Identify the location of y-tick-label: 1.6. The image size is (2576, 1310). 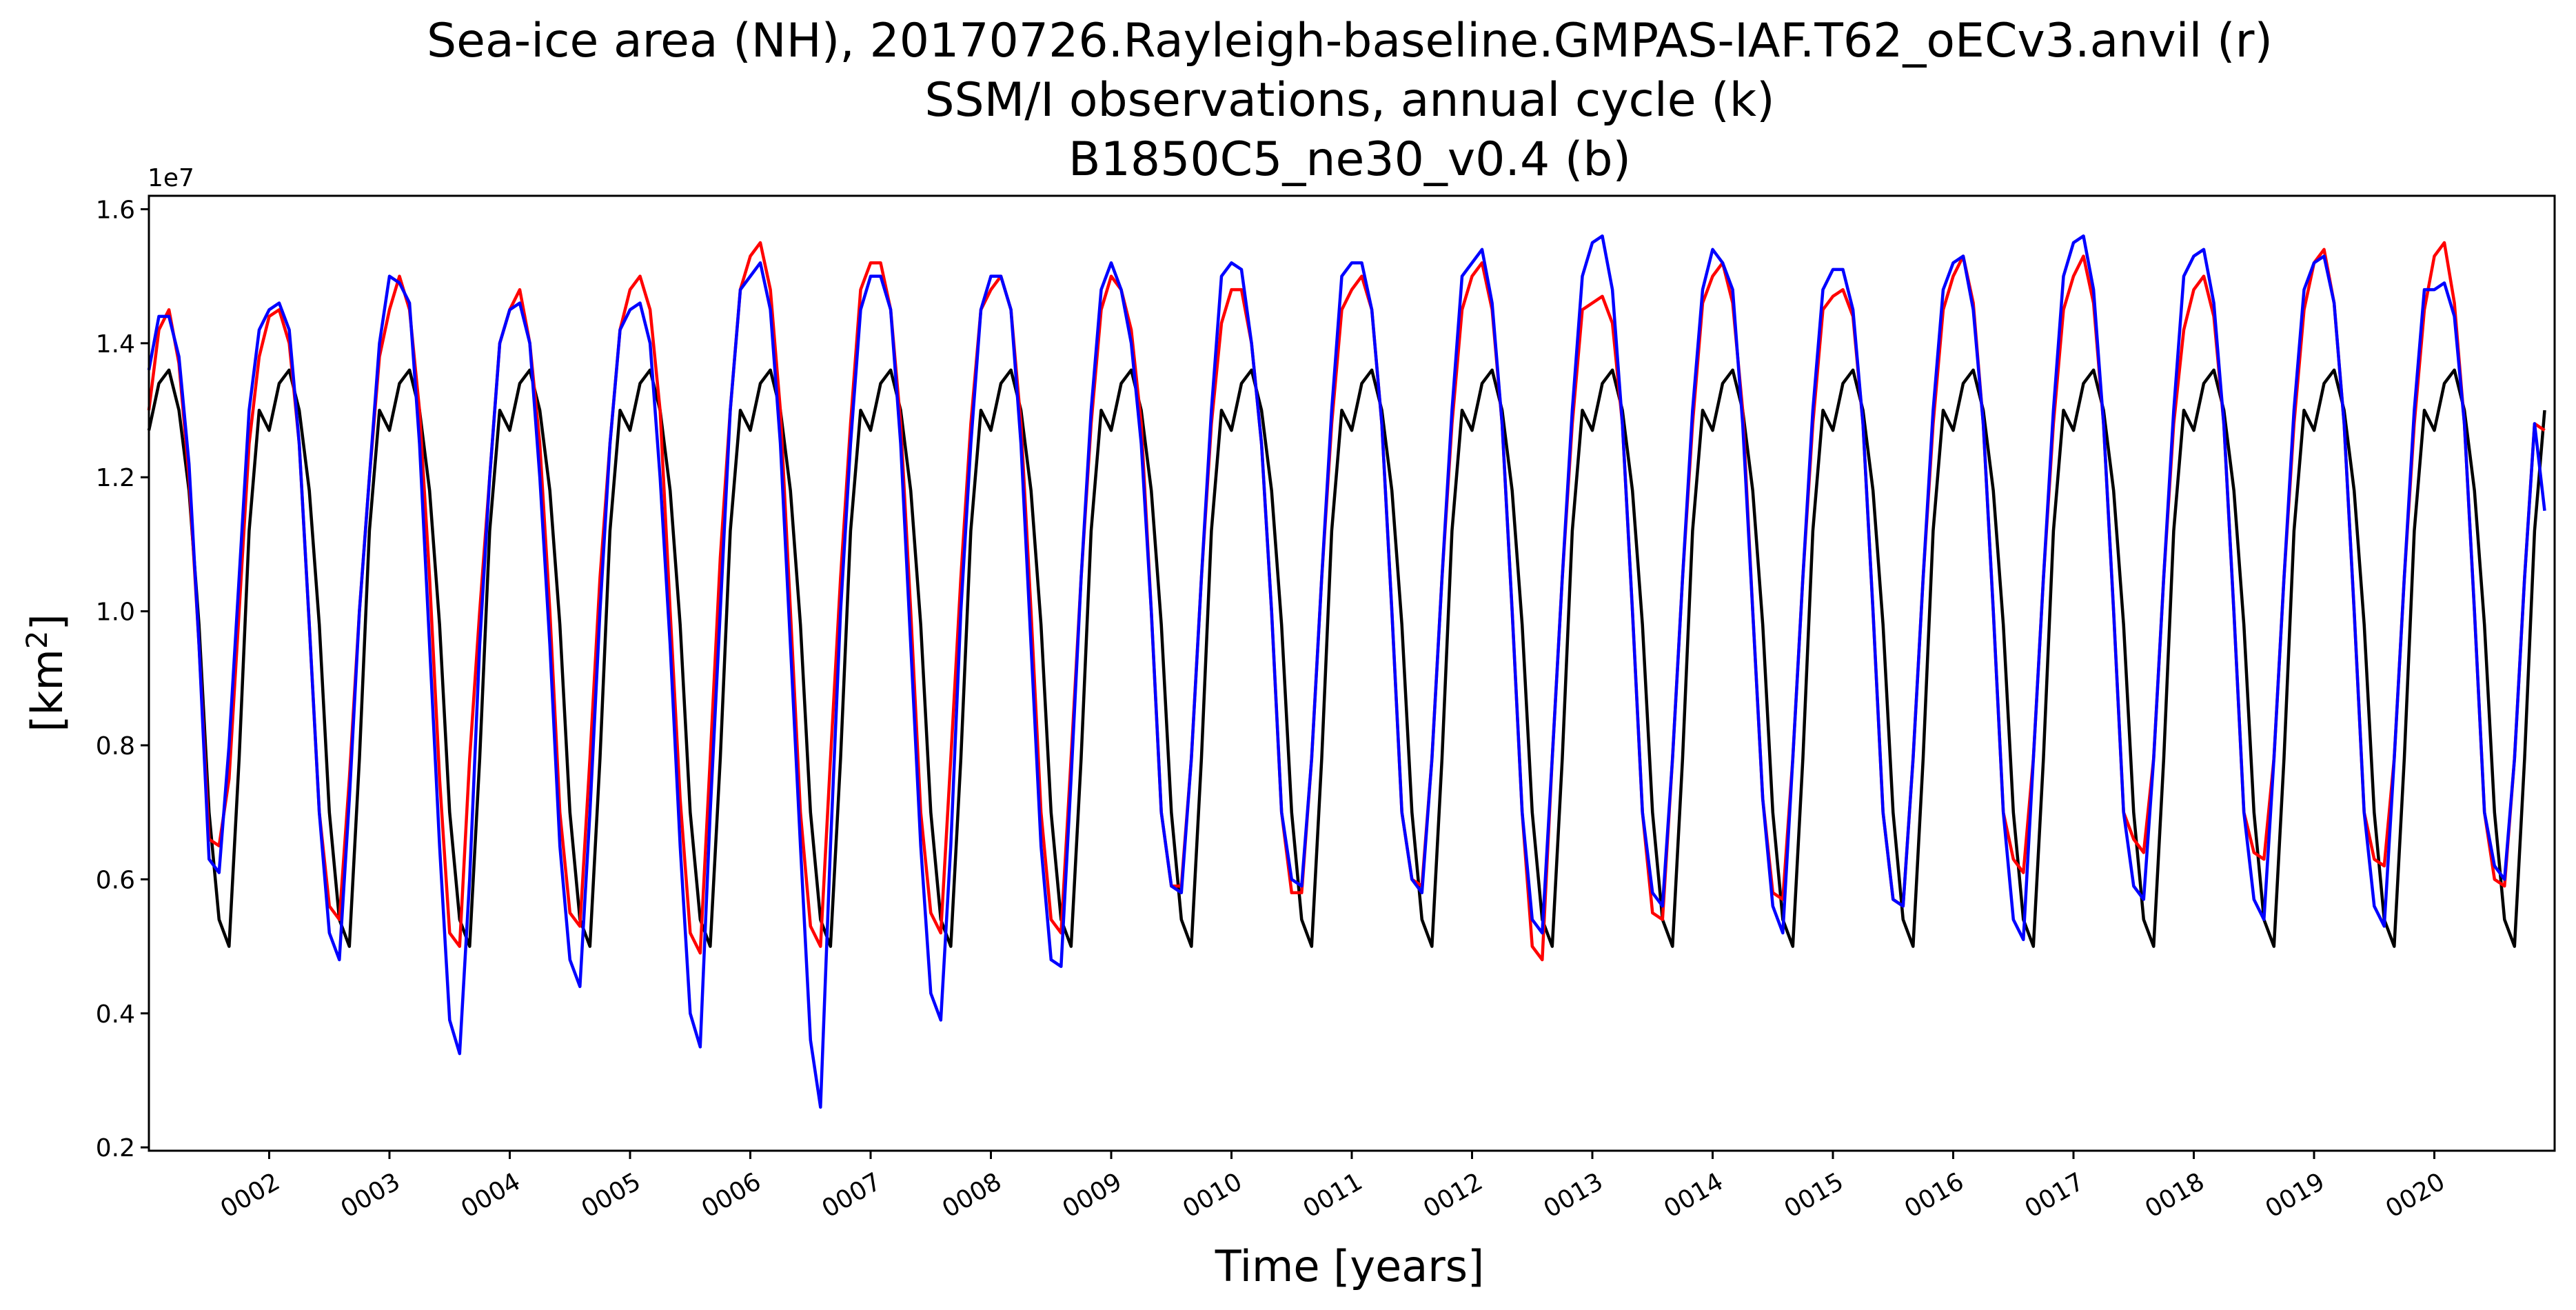
(115, 210).